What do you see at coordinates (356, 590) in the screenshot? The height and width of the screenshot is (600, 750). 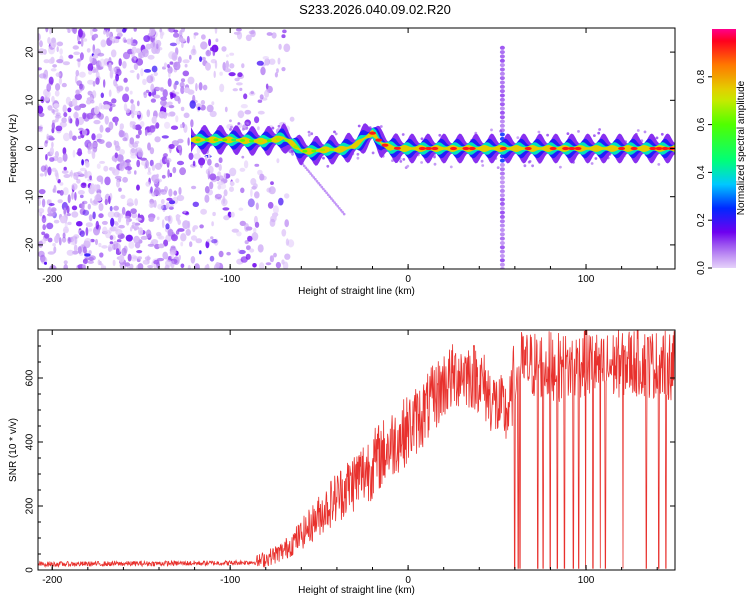 I see `x-axis-label: Height of straight line (km)` at bounding box center [356, 590].